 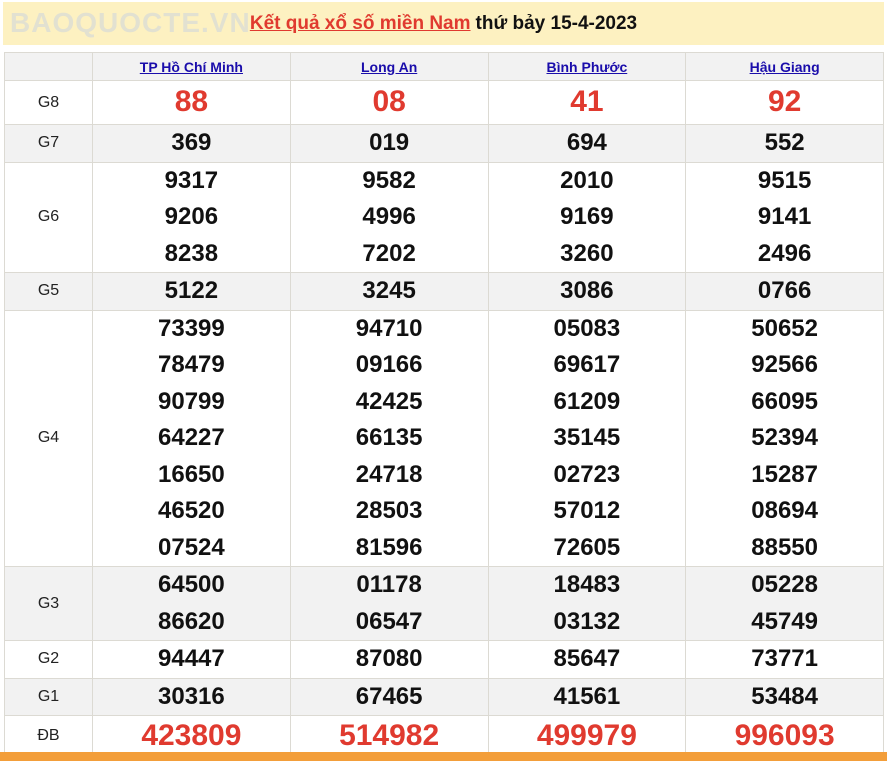 I want to click on prize-number: 3245, so click(x=389, y=290).